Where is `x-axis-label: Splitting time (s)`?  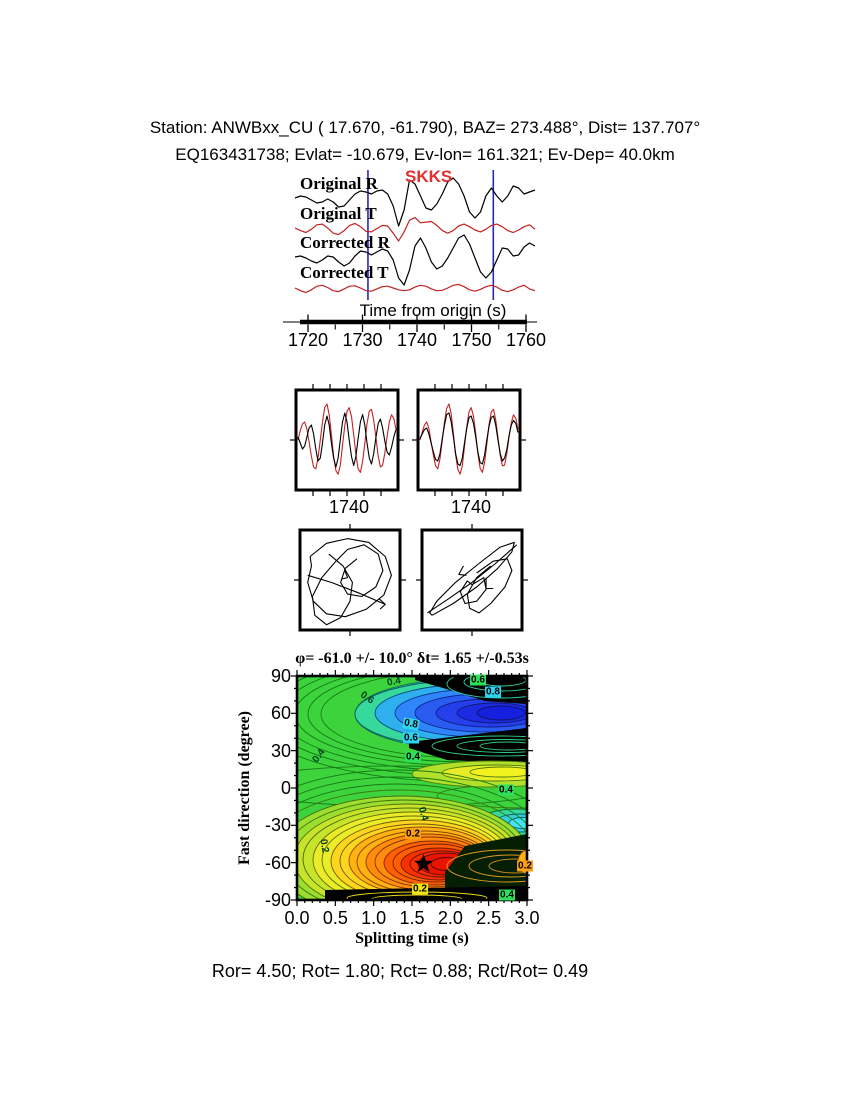
x-axis-label: Splitting time (s) is located at coordinates (412, 938).